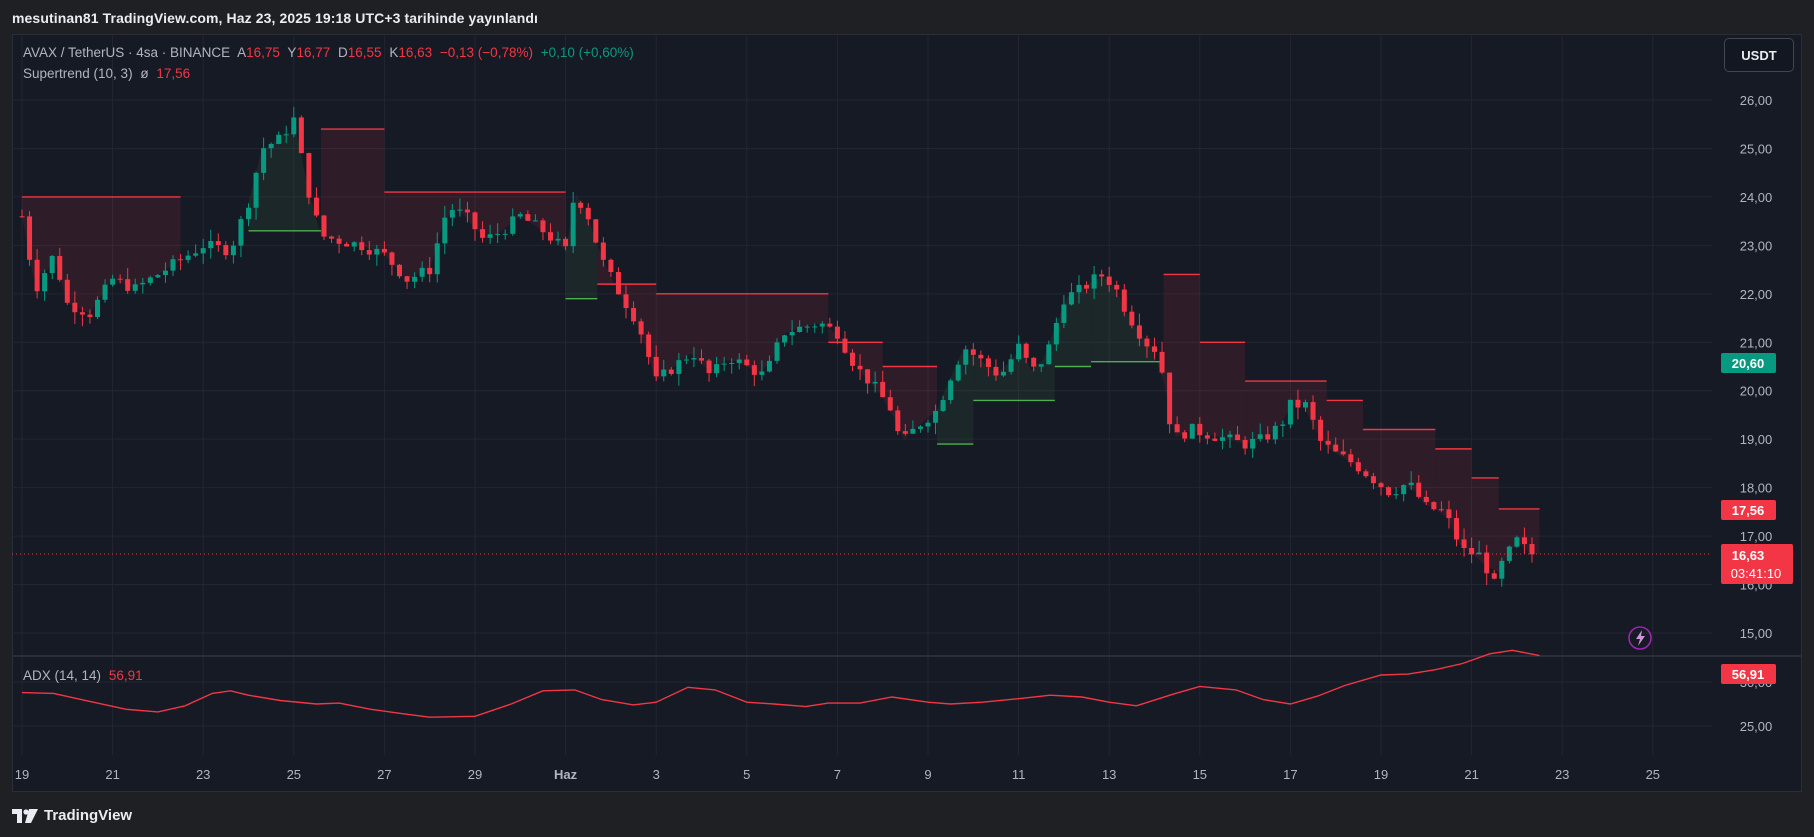 Image resolution: width=1814 pixels, height=837 pixels. I want to click on time-tick-label: 25, so click(294, 774).